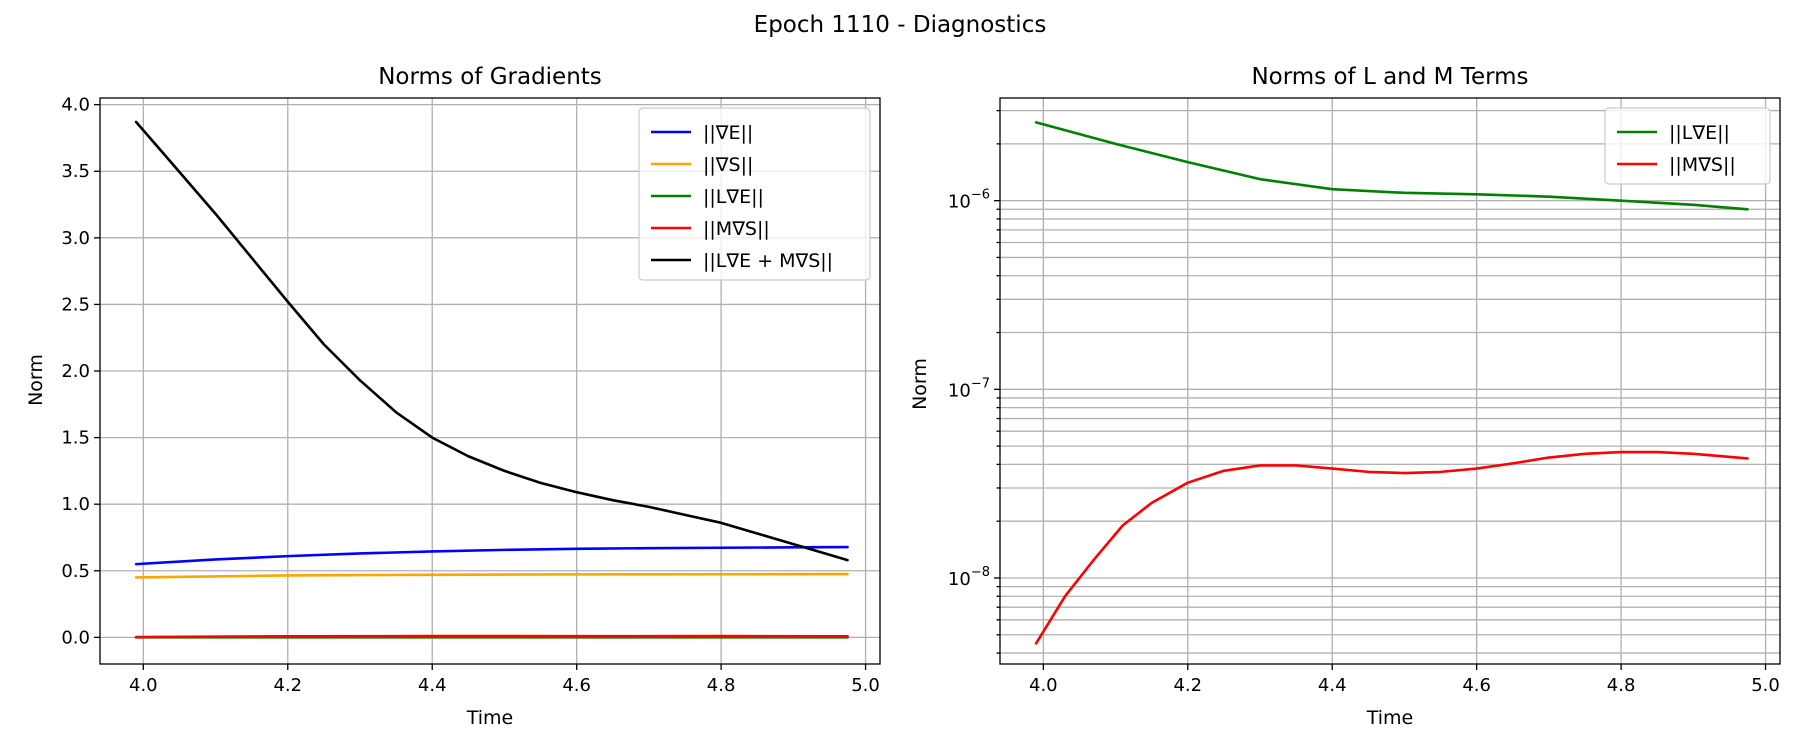  What do you see at coordinates (75, 504) in the screenshot?
I see `y-tick-label: 1.0` at bounding box center [75, 504].